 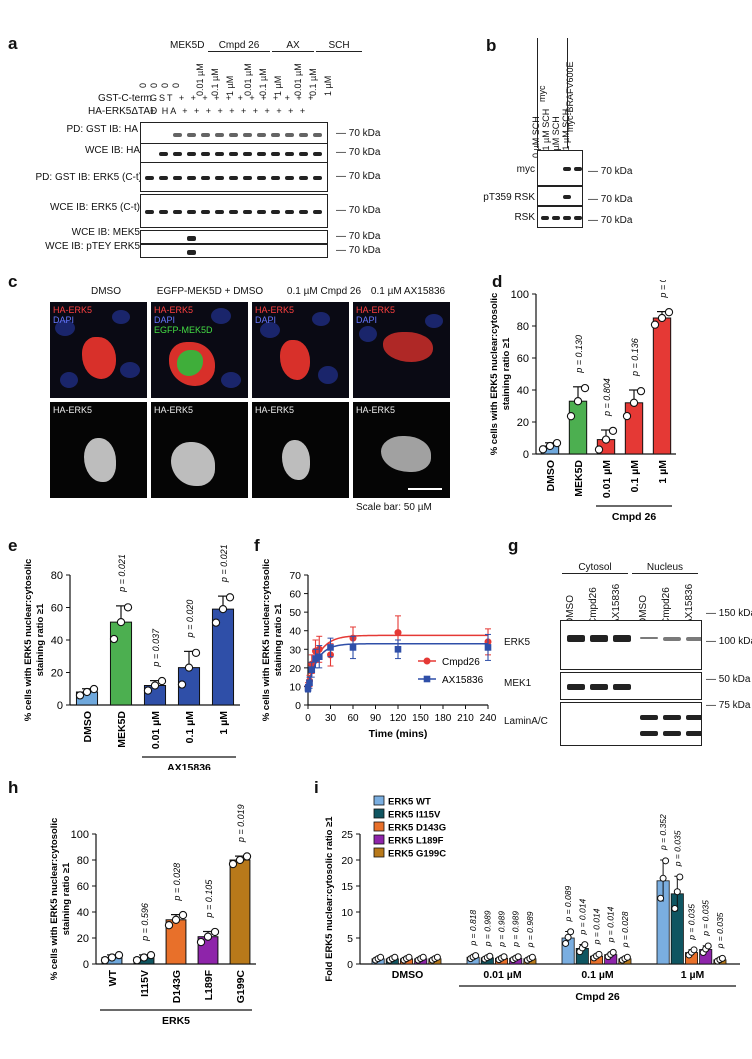 What do you see at coordinates (241, 823) in the screenshot?
I see `p-value: p = 0.019` at bounding box center [241, 823].